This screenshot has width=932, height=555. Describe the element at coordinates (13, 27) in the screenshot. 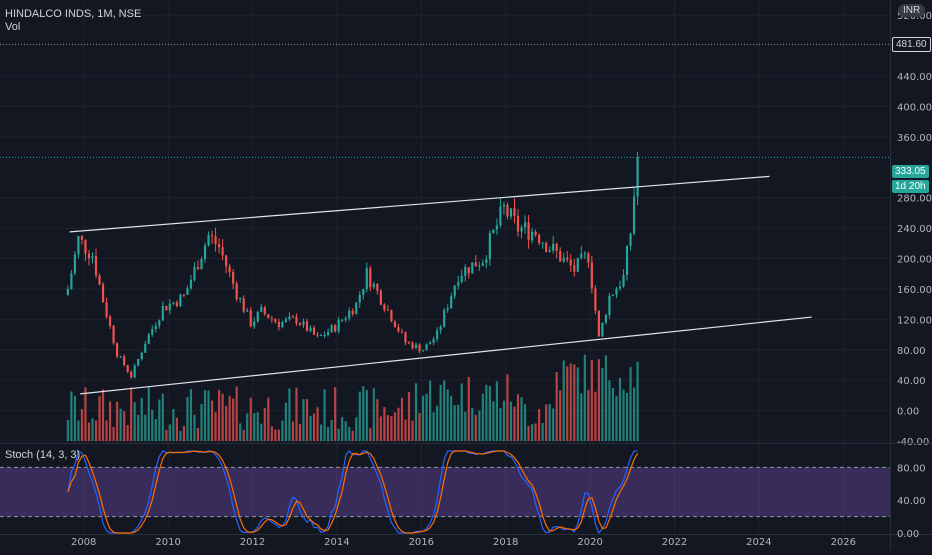

I see `volume-legend: Vol` at that location.